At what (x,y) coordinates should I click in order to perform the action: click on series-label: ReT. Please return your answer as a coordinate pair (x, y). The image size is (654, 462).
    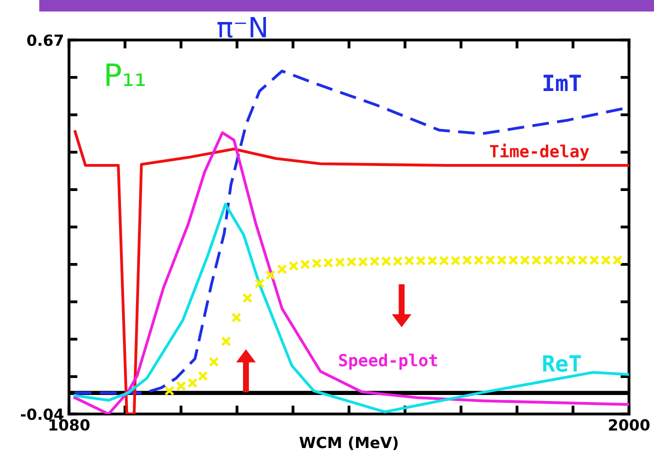
    Looking at the image, I should click on (562, 363).